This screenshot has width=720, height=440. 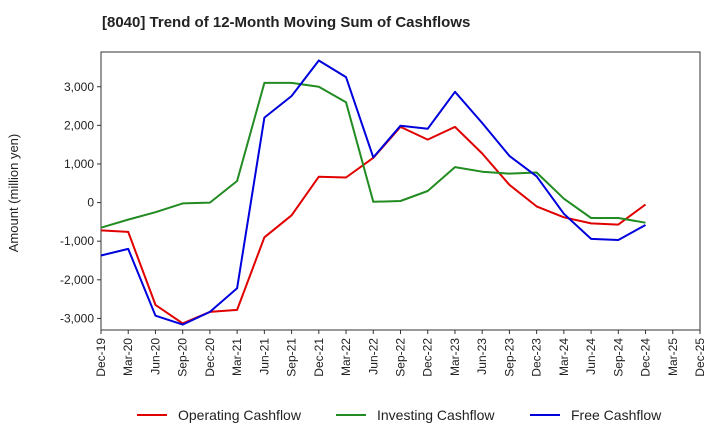 I want to click on x-tick-label: Sep-23, so click(x=509, y=357).